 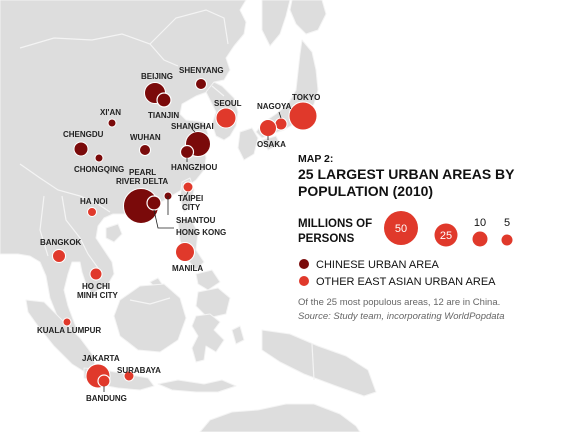 I want to click on mongolia-border, so click(x=99, y=50).